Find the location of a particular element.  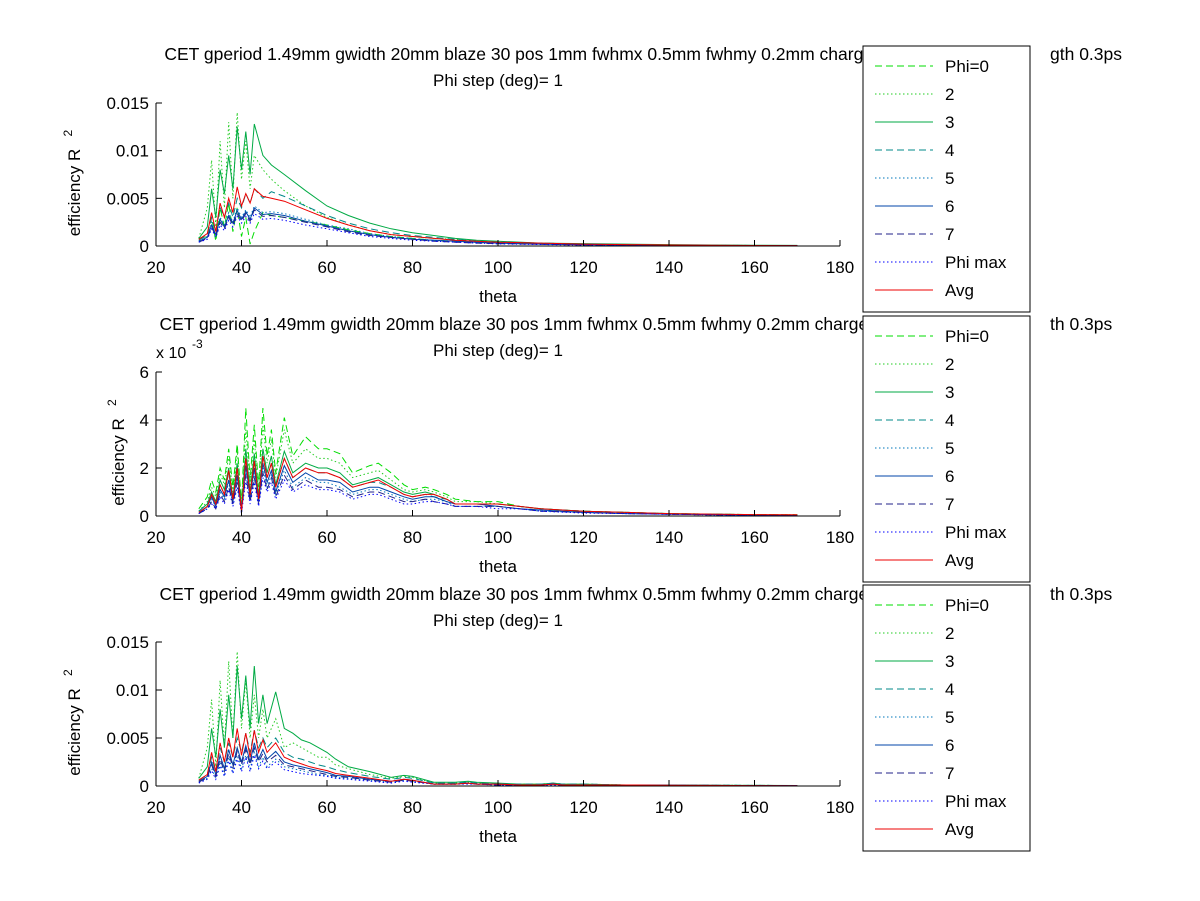

y-tick-label: 6 is located at coordinates (144, 372).